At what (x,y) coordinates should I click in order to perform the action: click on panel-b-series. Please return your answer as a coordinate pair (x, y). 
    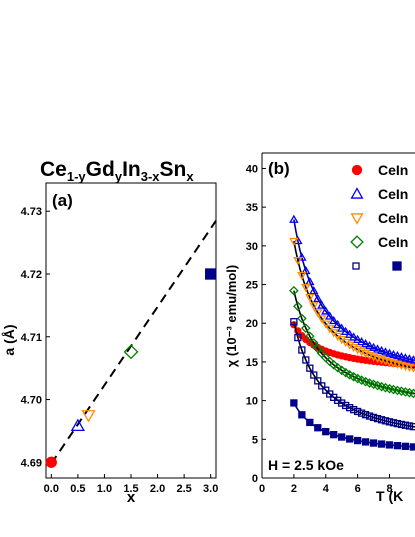
    Looking at the image, I should click on (352, 332).